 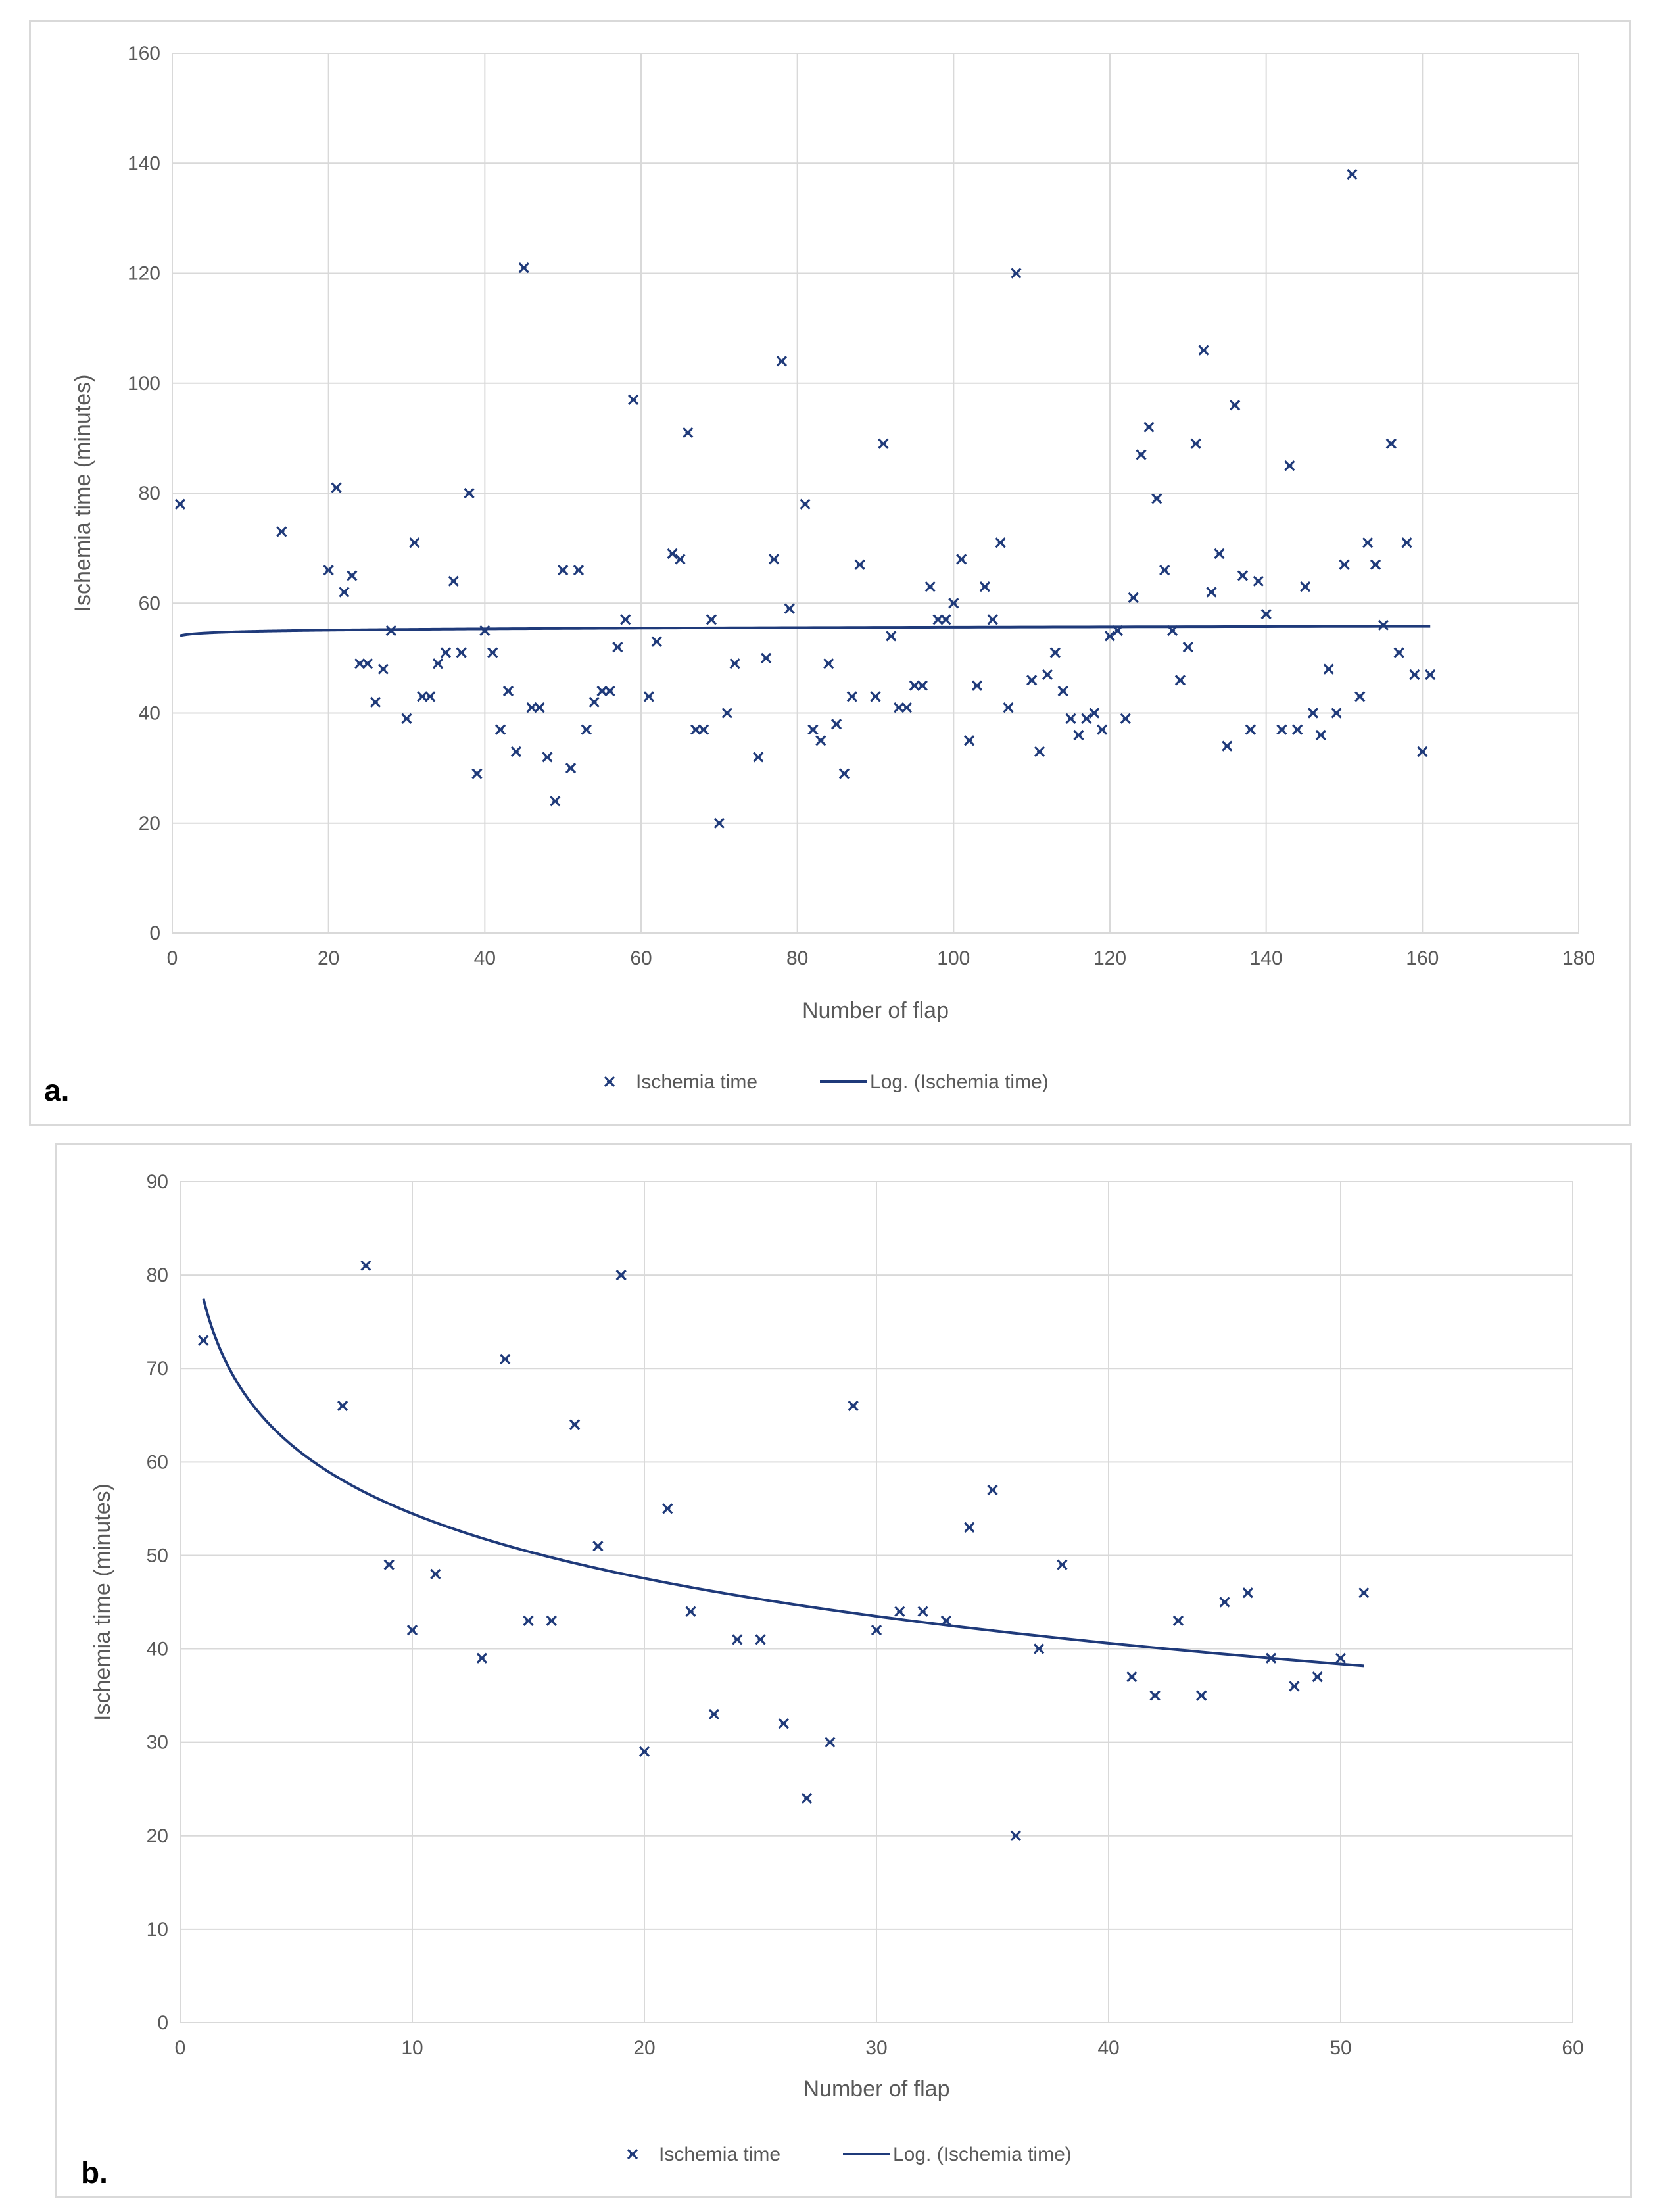 I want to click on x-tick-label: 40, so click(x=1108, y=2048).